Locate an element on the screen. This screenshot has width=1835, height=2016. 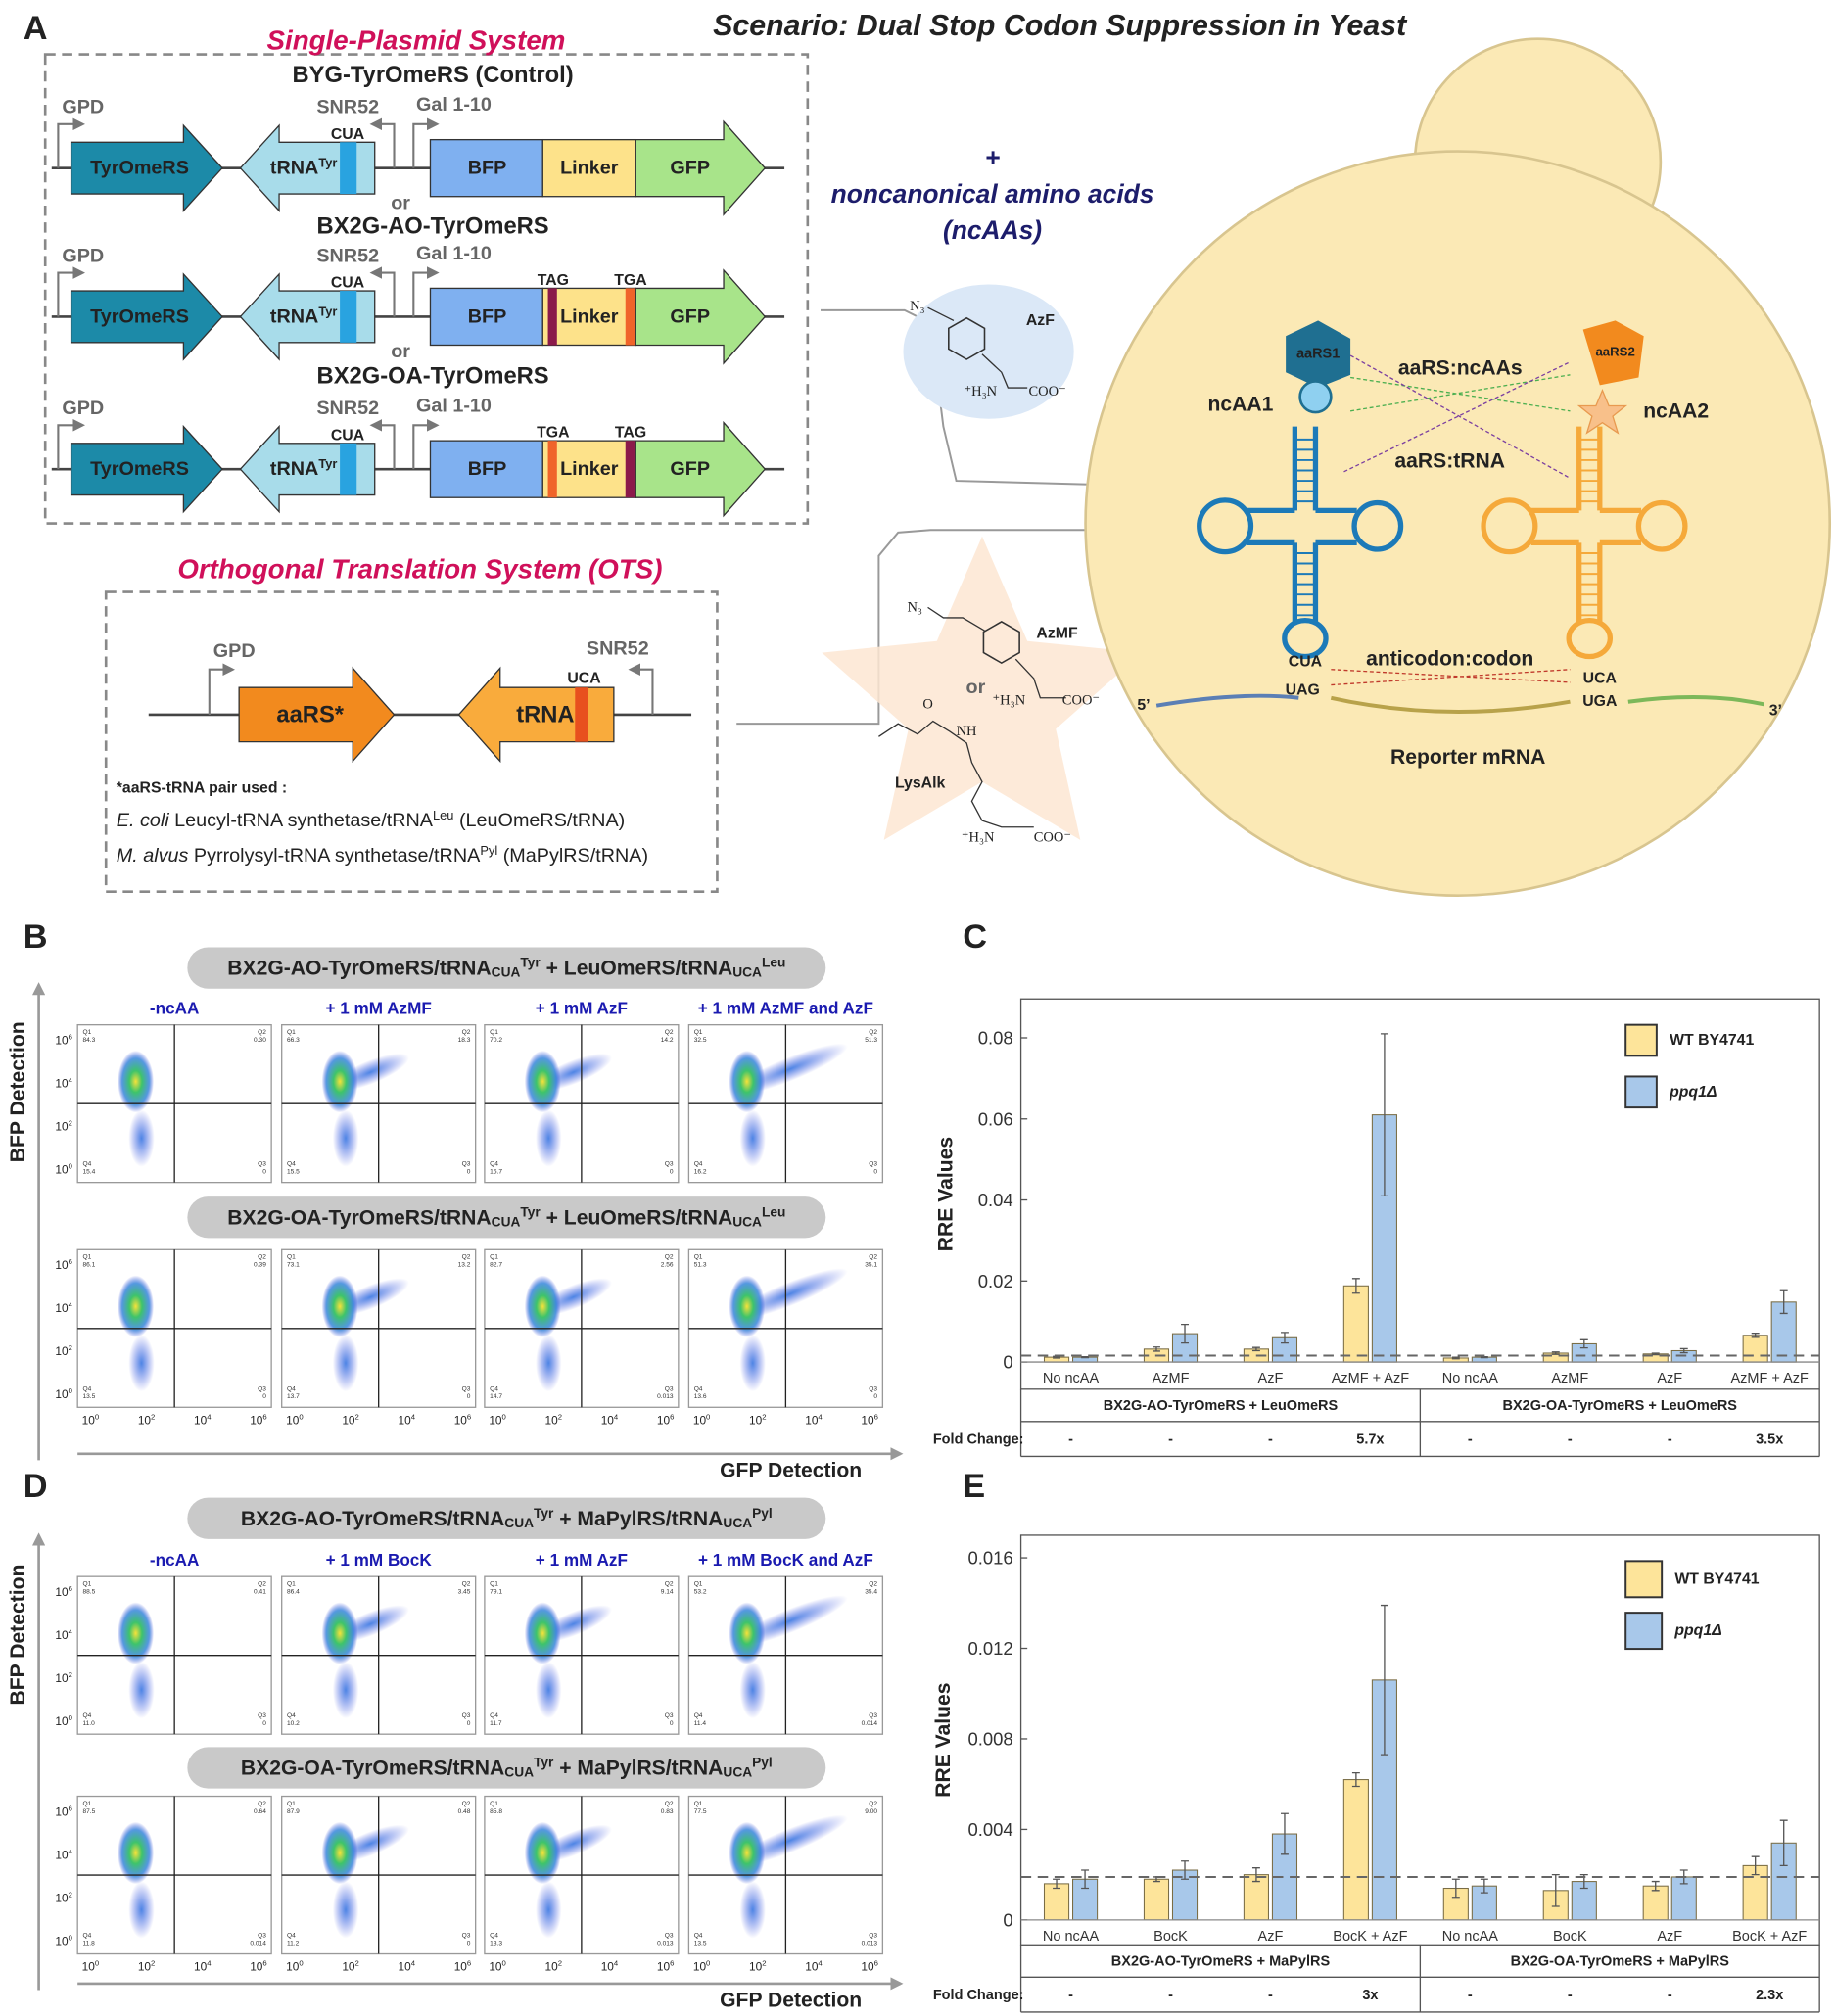
plasmid-box is located at coordinates (426, 289).